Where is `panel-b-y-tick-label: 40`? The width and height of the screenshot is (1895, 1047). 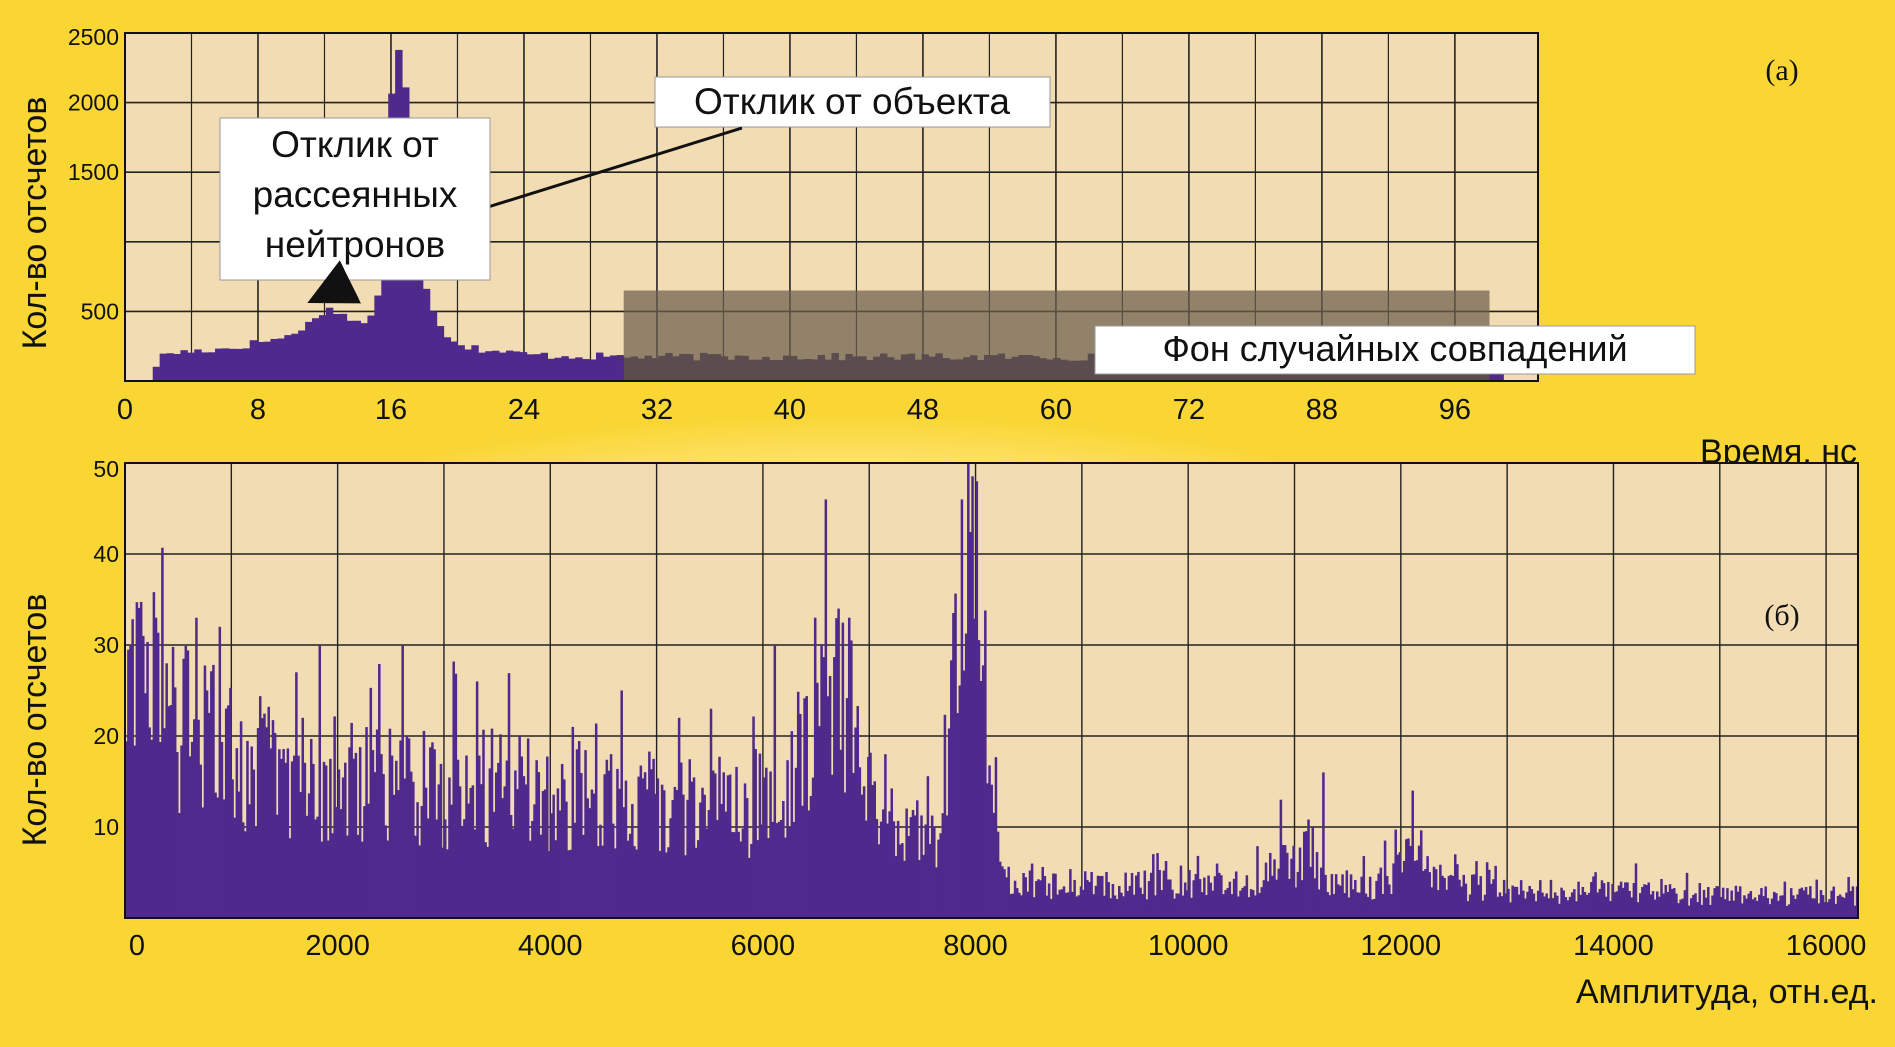
panel-b-y-tick-label: 40 is located at coordinates (106, 554).